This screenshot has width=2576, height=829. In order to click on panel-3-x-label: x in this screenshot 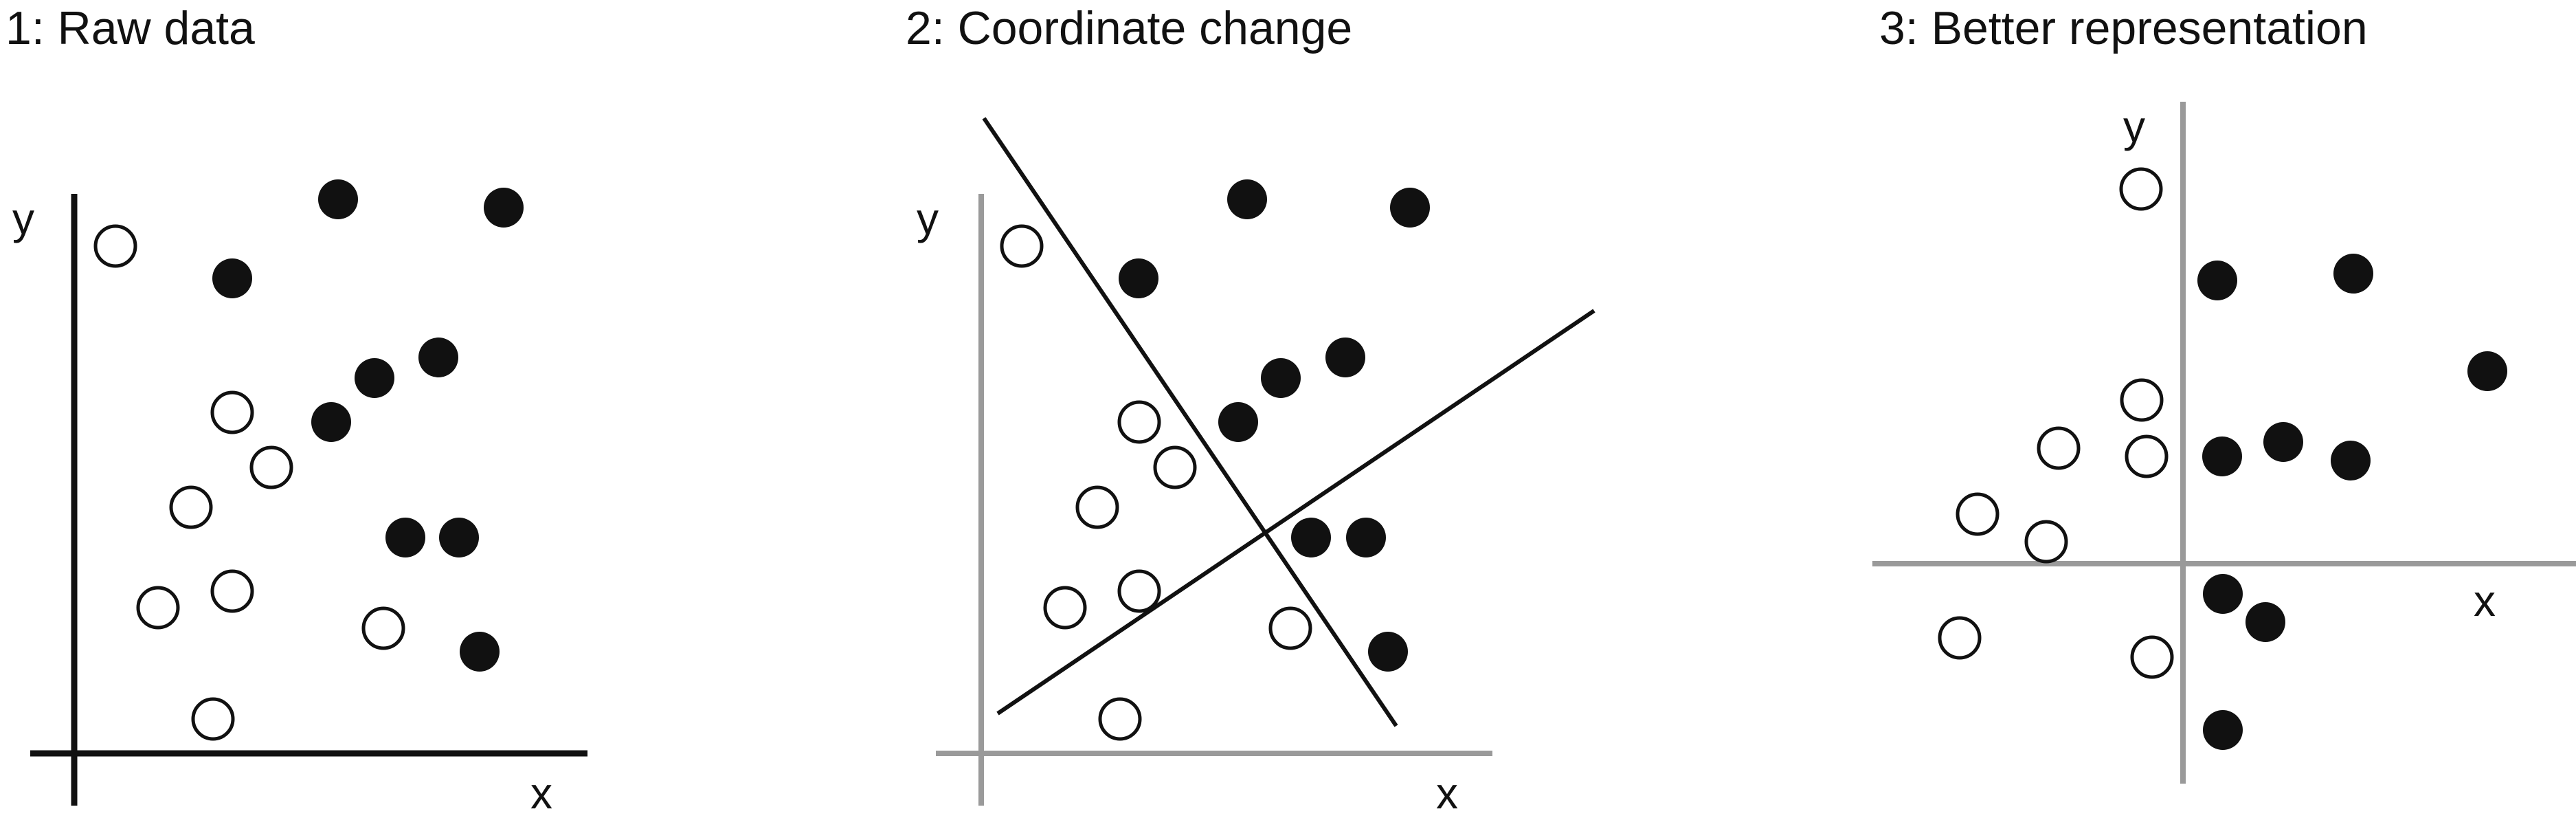, I will do `click(2485, 601)`.